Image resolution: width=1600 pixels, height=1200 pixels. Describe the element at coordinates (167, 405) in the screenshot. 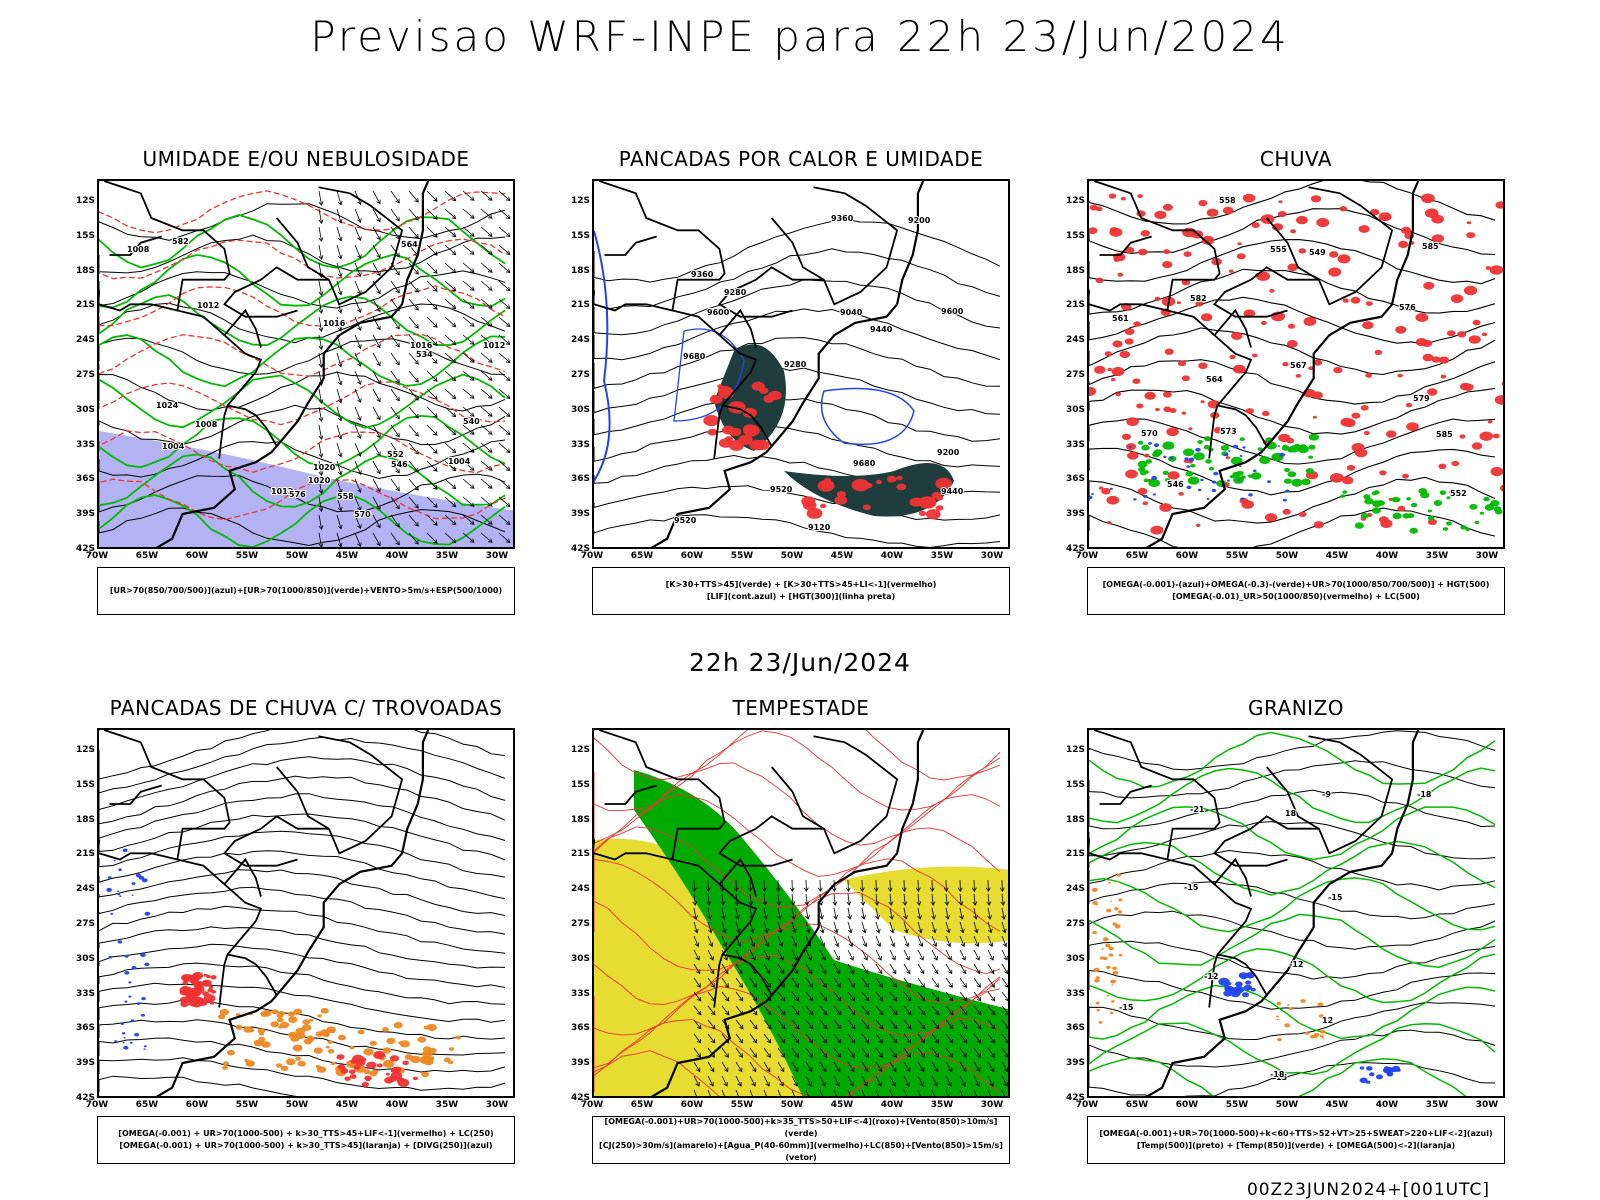

I see `contour-label: 1024` at that location.